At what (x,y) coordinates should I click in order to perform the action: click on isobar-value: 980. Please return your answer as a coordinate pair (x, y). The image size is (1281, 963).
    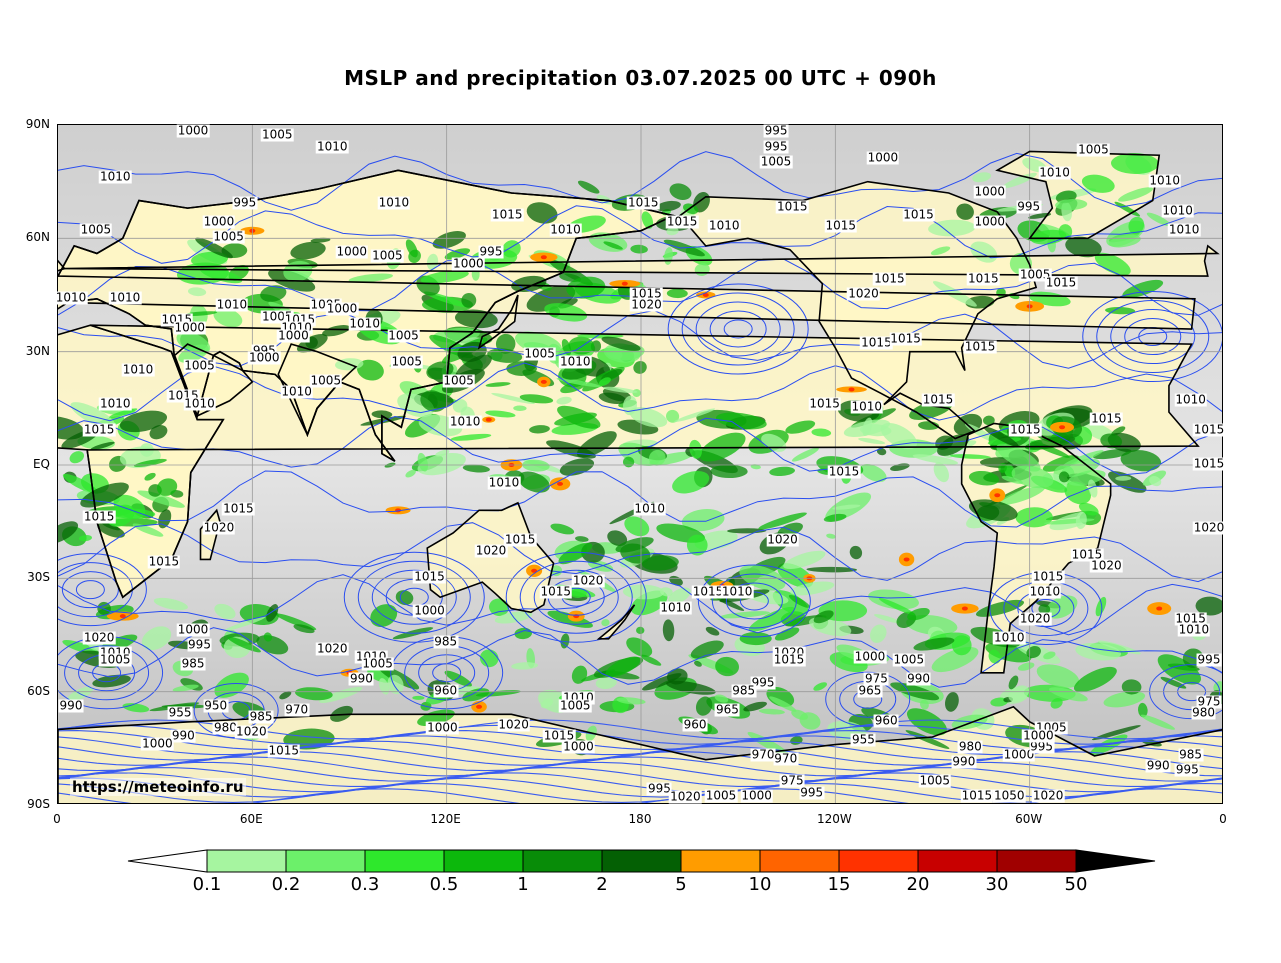
    Looking at the image, I should click on (1204, 712).